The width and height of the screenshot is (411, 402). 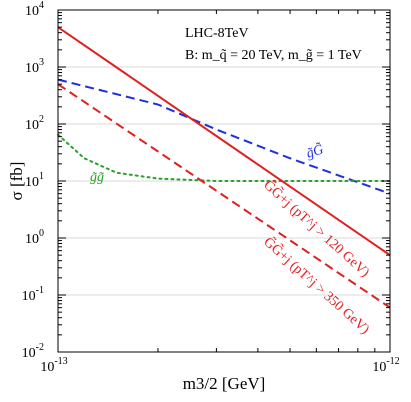 I want to click on y-tick-label: 10⁴, so click(x=34, y=9).